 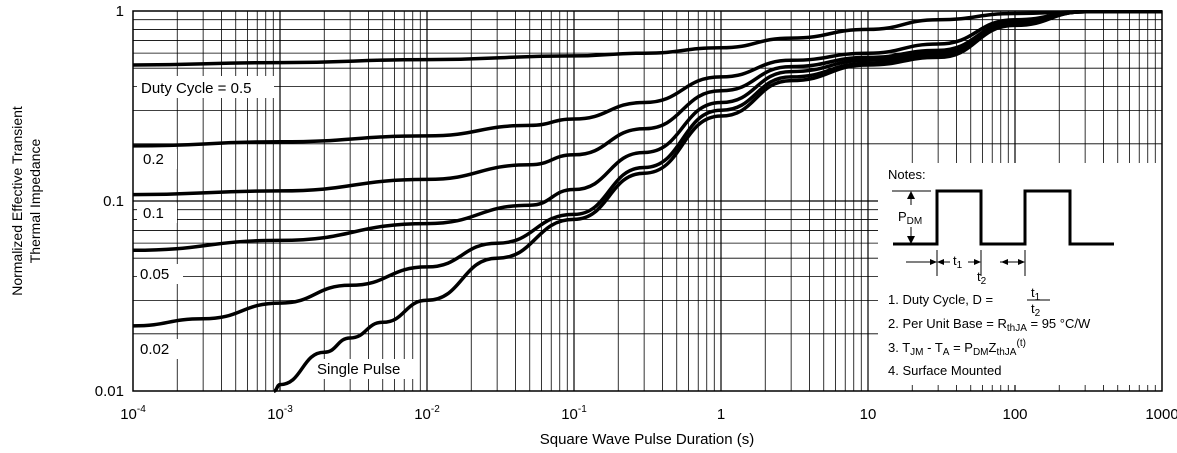 I want to click on x-tick-label: 1, so click(x=721, y=414).